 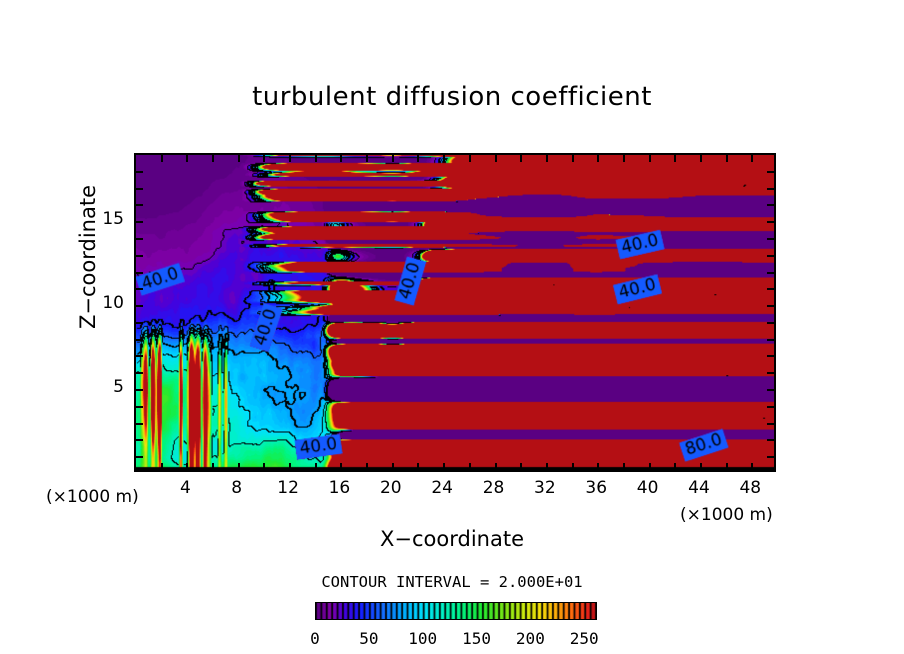 What do you see at coordinates (113, 303) in the screenshot?
I see `y-tick-label: 10` at bounding box center [113, 303].